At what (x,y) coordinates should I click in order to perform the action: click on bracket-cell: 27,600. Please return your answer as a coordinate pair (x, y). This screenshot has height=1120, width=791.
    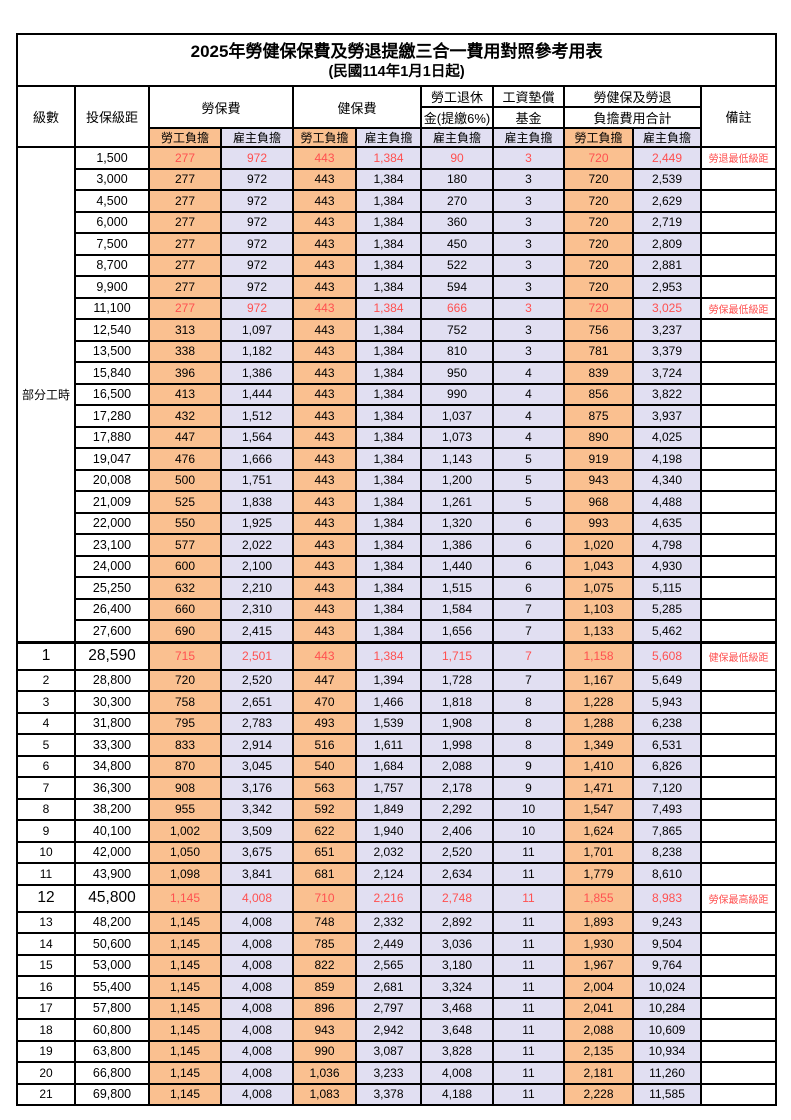
    Looking at the image, I should click on (112, 631).